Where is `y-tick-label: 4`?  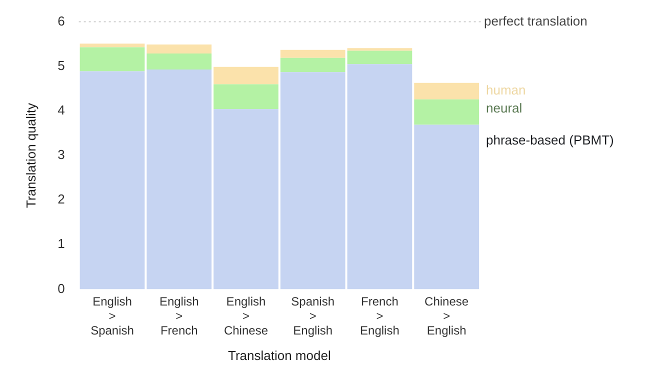
y-tick-label: 4 is located at coordinates (61, 110).